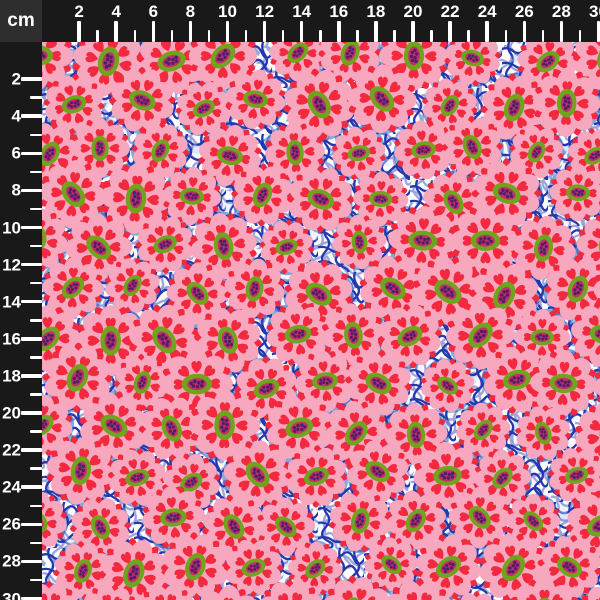 This screenshot has height=600, width=600. Describe the element at coordinates (116, 11) in the screenshot. I see `top-ruler-number: 4` at that location.